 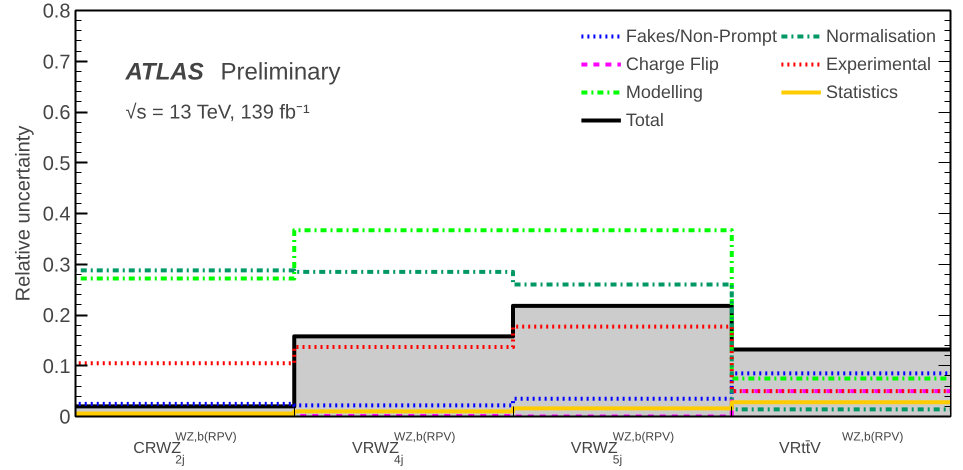 I want to click on legend-label: Normalisation, so click(x=881, y=36).